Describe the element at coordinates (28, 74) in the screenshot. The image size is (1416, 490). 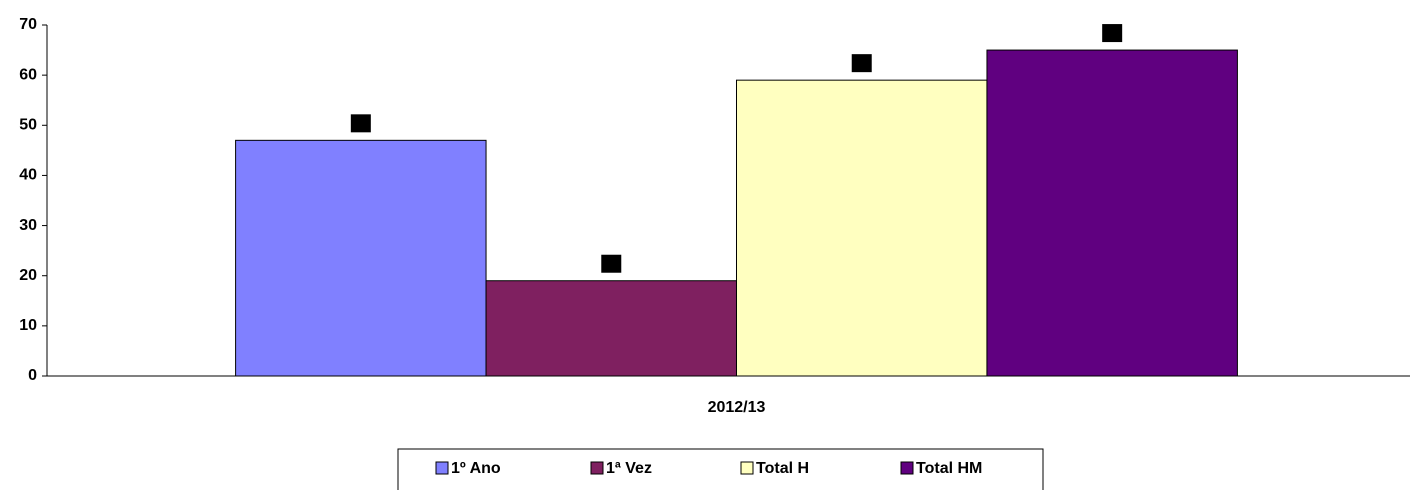
I see `y-tick-label: 60` at that location.